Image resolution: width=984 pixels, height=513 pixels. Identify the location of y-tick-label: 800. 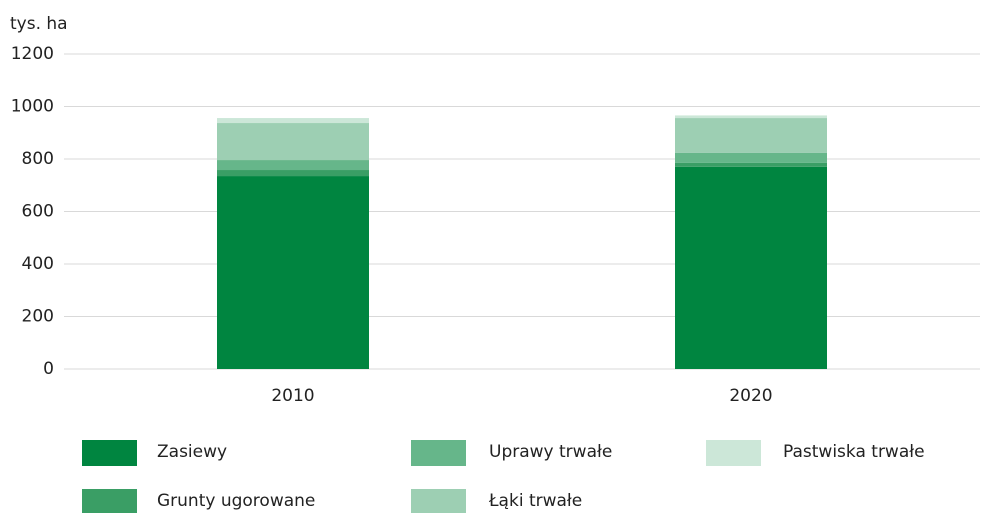
(38, 159).